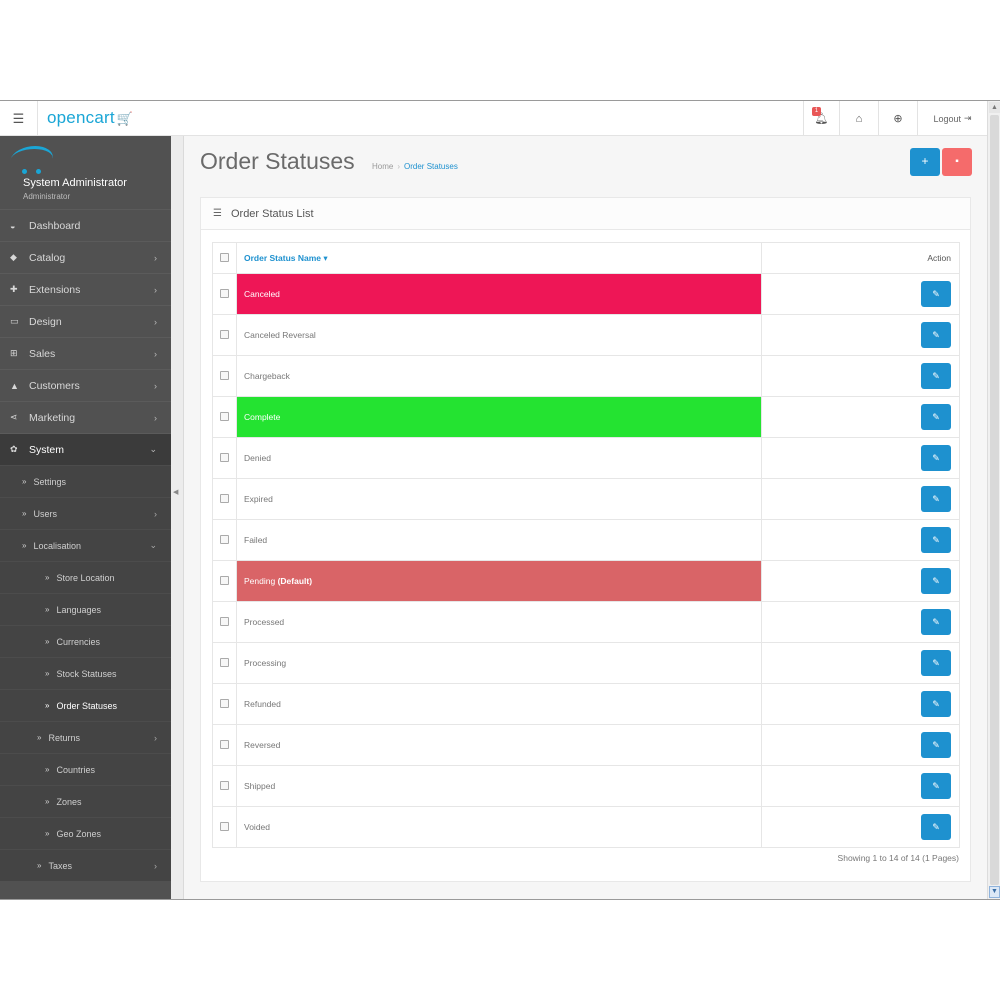  What do you see at coordinates (85, 289) in the screenshot?
I see `sidebar-item-extensions: ✚ Extensions ›` at bounding box center [85, 289].